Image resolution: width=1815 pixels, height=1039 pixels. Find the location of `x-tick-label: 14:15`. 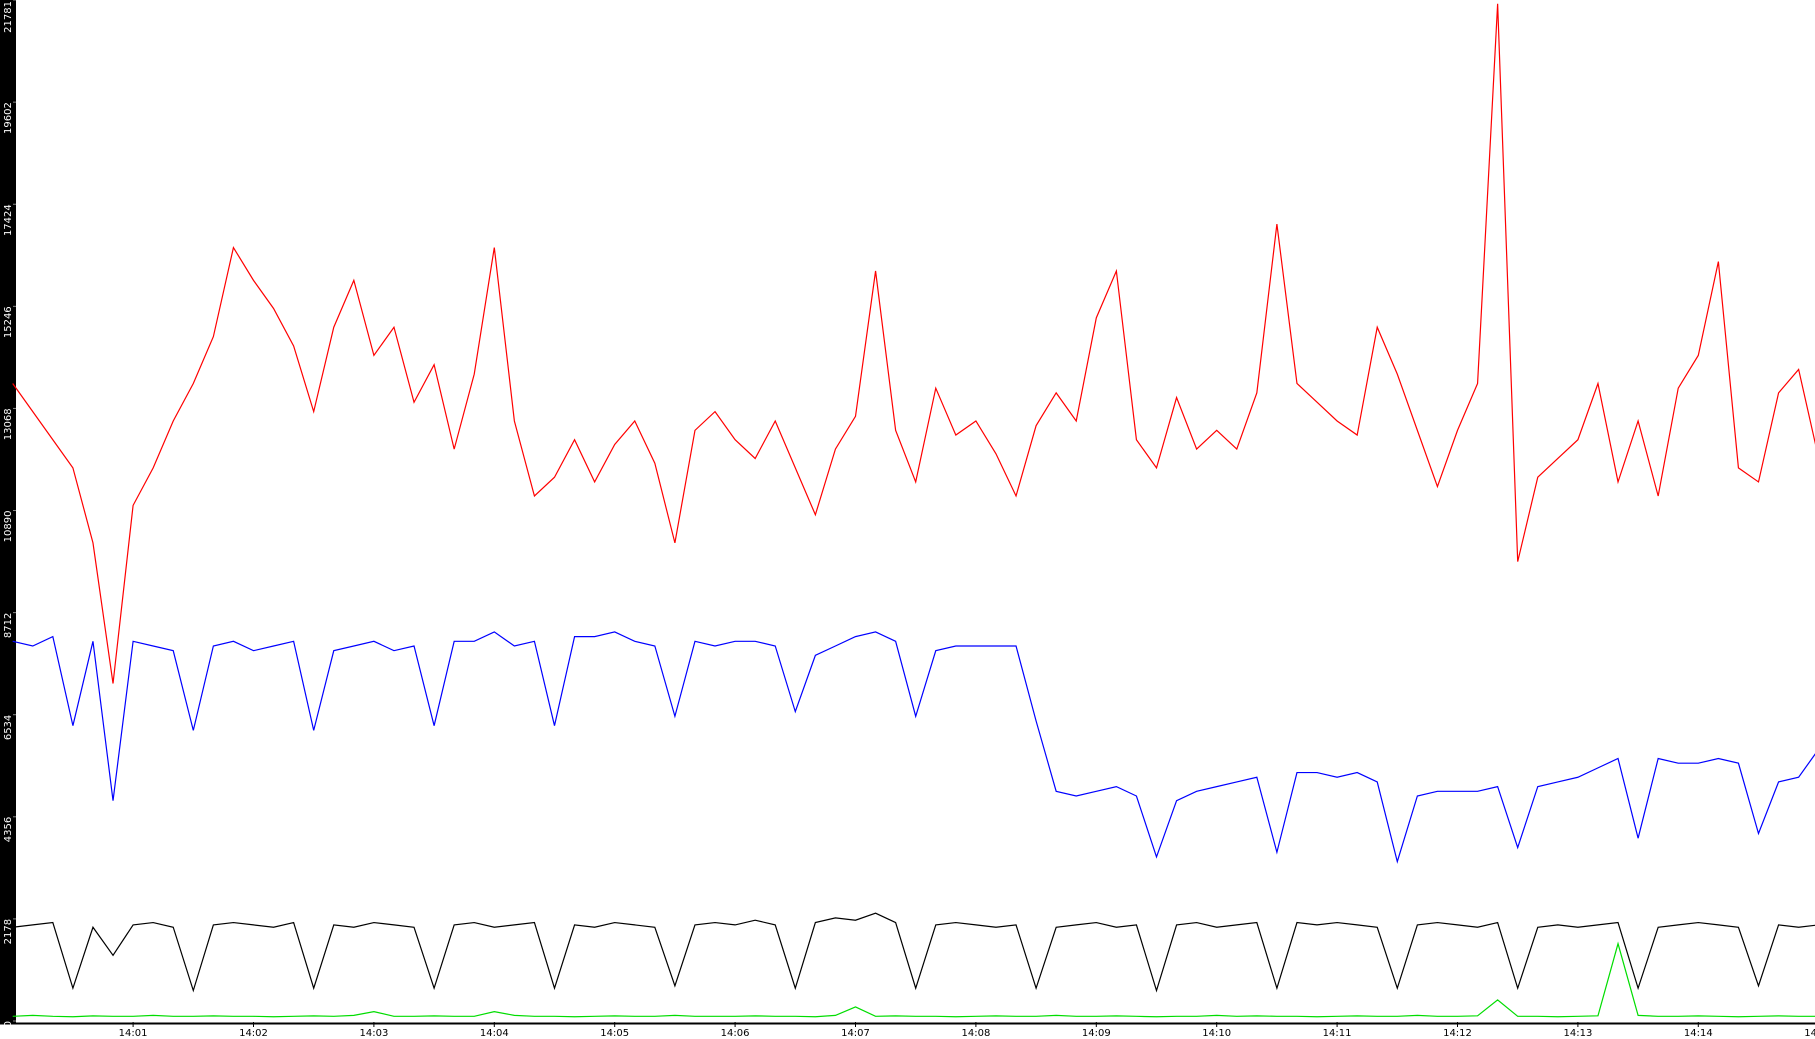

x-tick-label: 14:15 is located at coordinates (1809, 1033).